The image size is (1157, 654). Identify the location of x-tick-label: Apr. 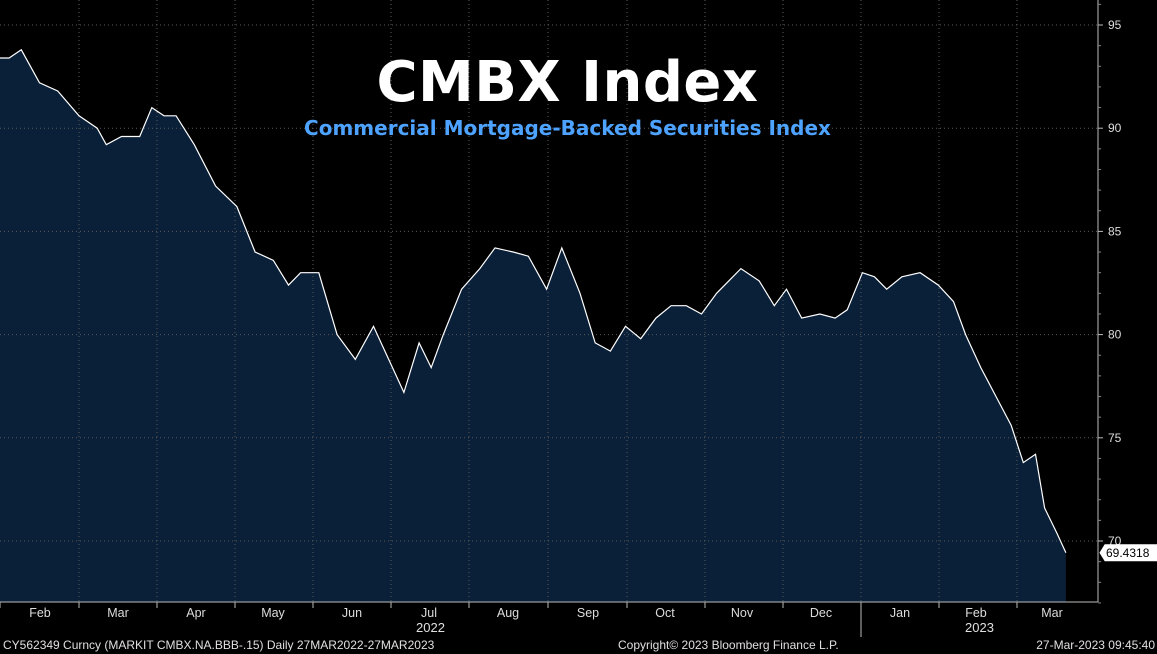
(195, 613).